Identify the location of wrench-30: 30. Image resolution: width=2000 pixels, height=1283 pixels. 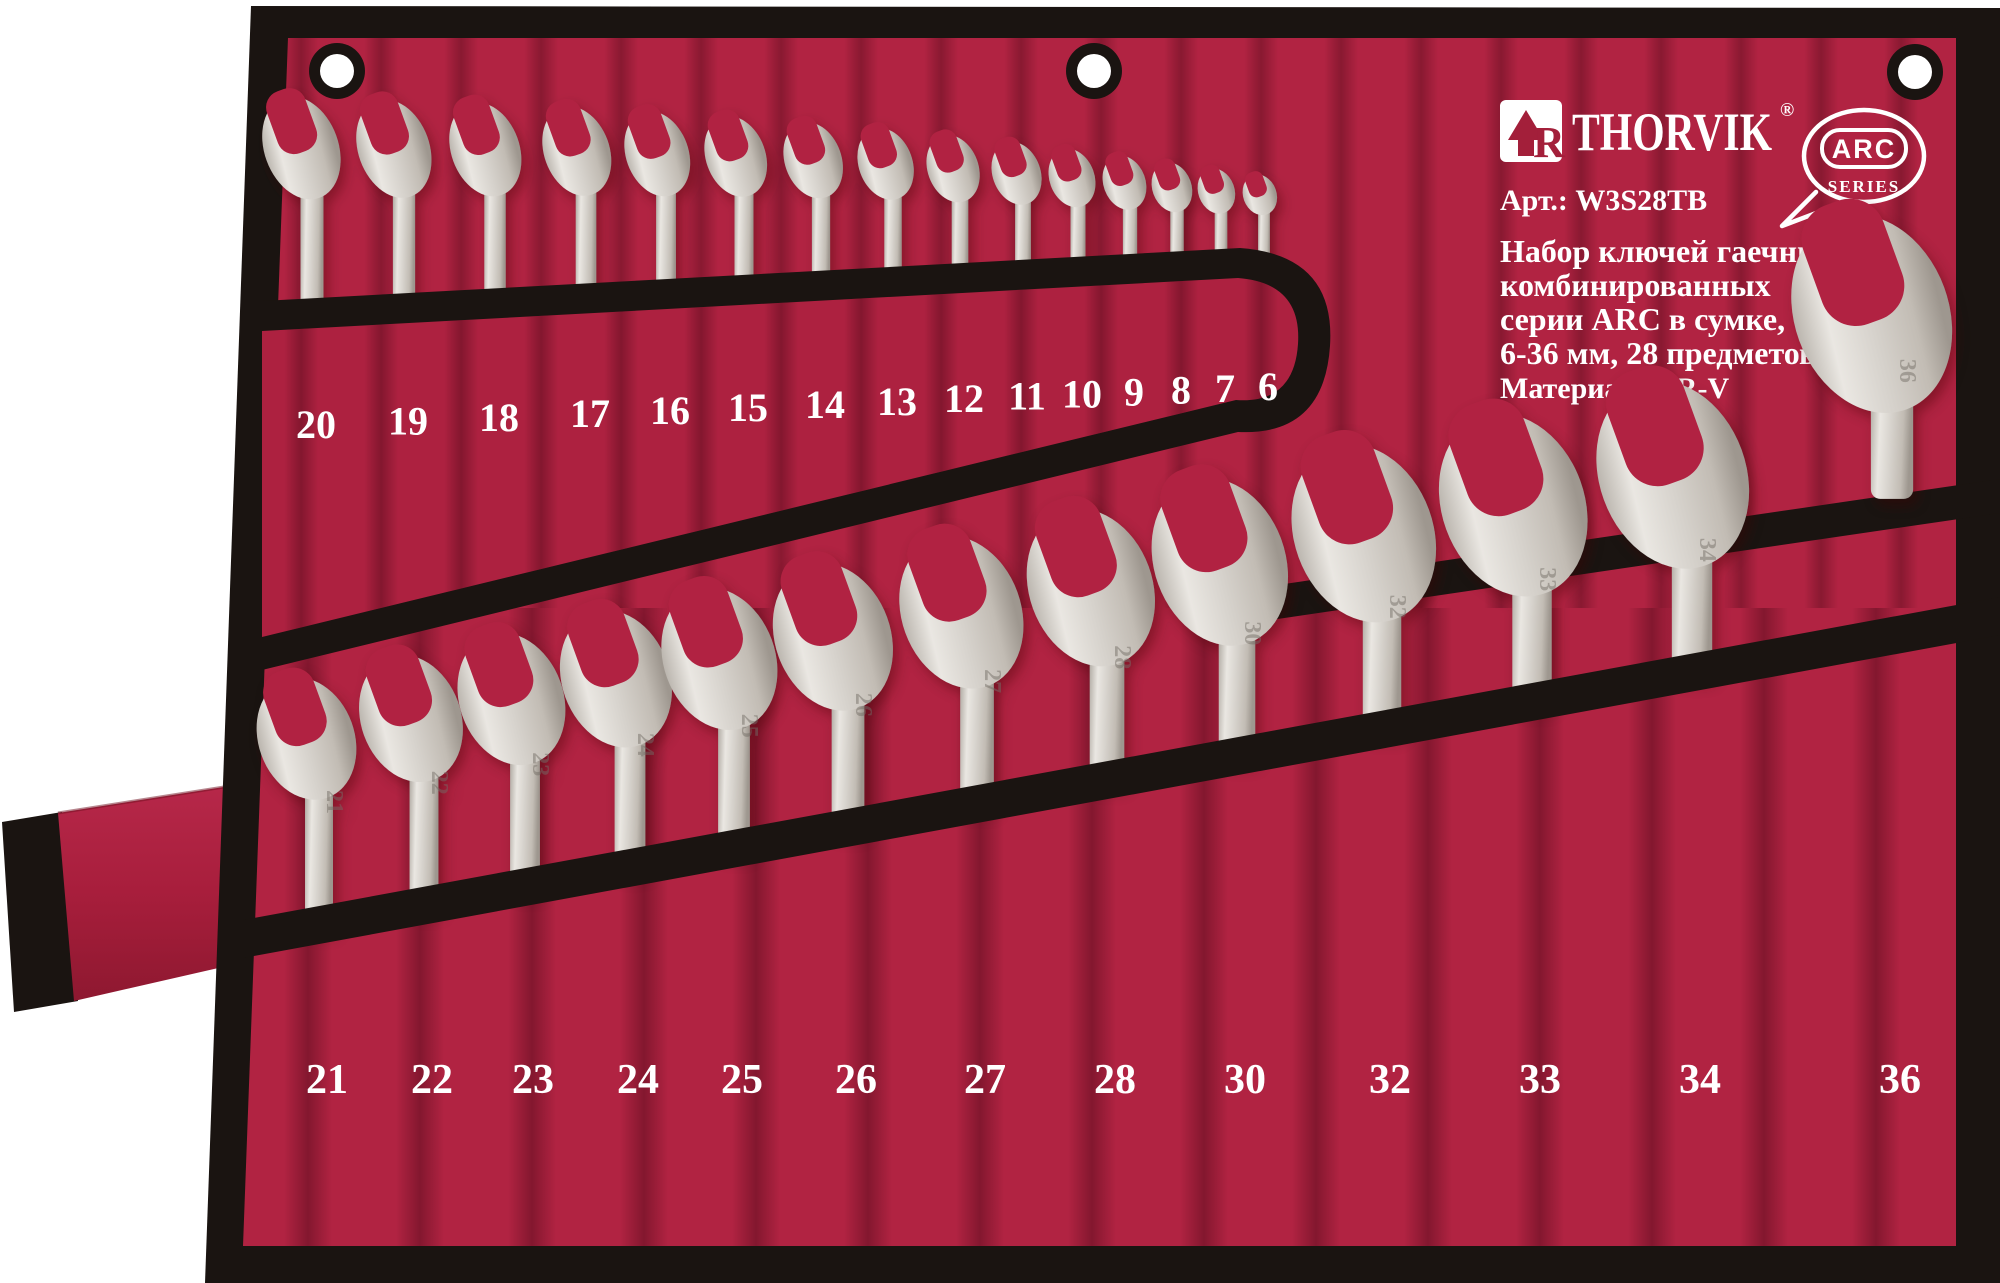
(1220, 613).